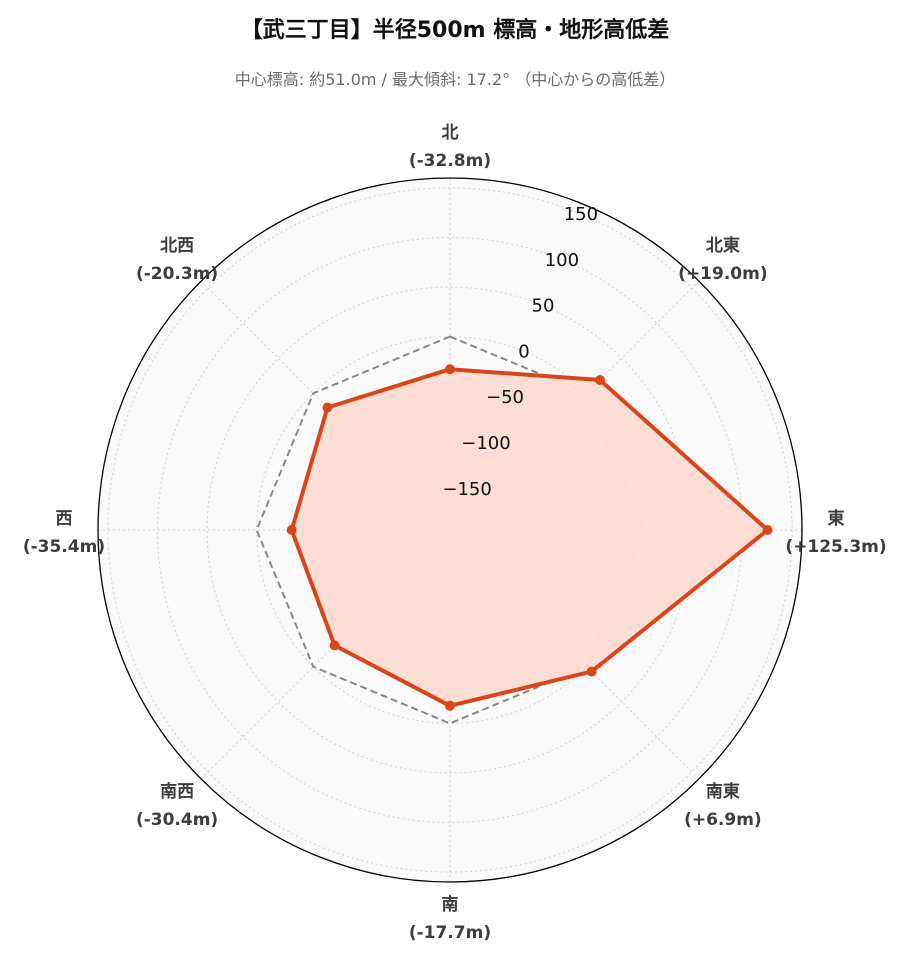  What do you see at coordinates (723, 820) in the screenshot?
I see `direction-value-label: (+6.9m)` at bounding box center [723, 820].